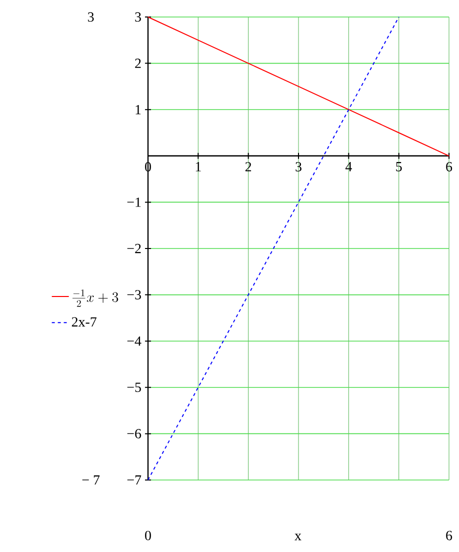  What do you see at coordinates (138, 63) in the screenshot?
I see `y-tick-label: 2` at bounding box center [138, 63].